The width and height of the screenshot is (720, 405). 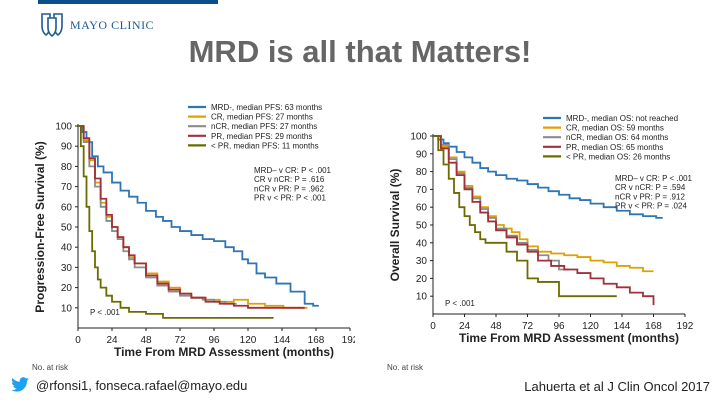 What do you see at coordinates (128, 2) in the screenshot?
I see `top-accent-bar` at bounding box center [128, 2].